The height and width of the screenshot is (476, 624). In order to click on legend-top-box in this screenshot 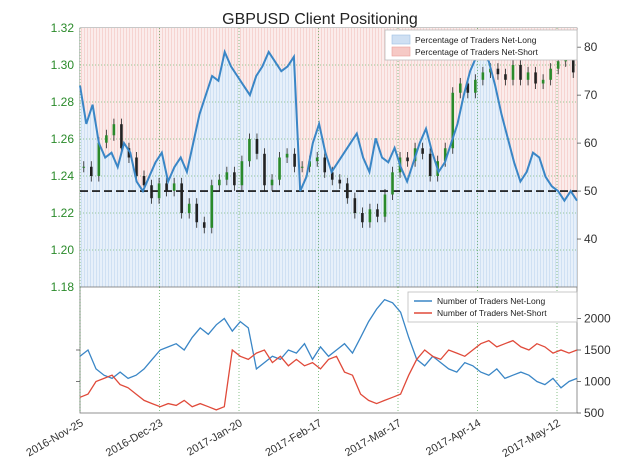, I will do `click(481, 45)`.